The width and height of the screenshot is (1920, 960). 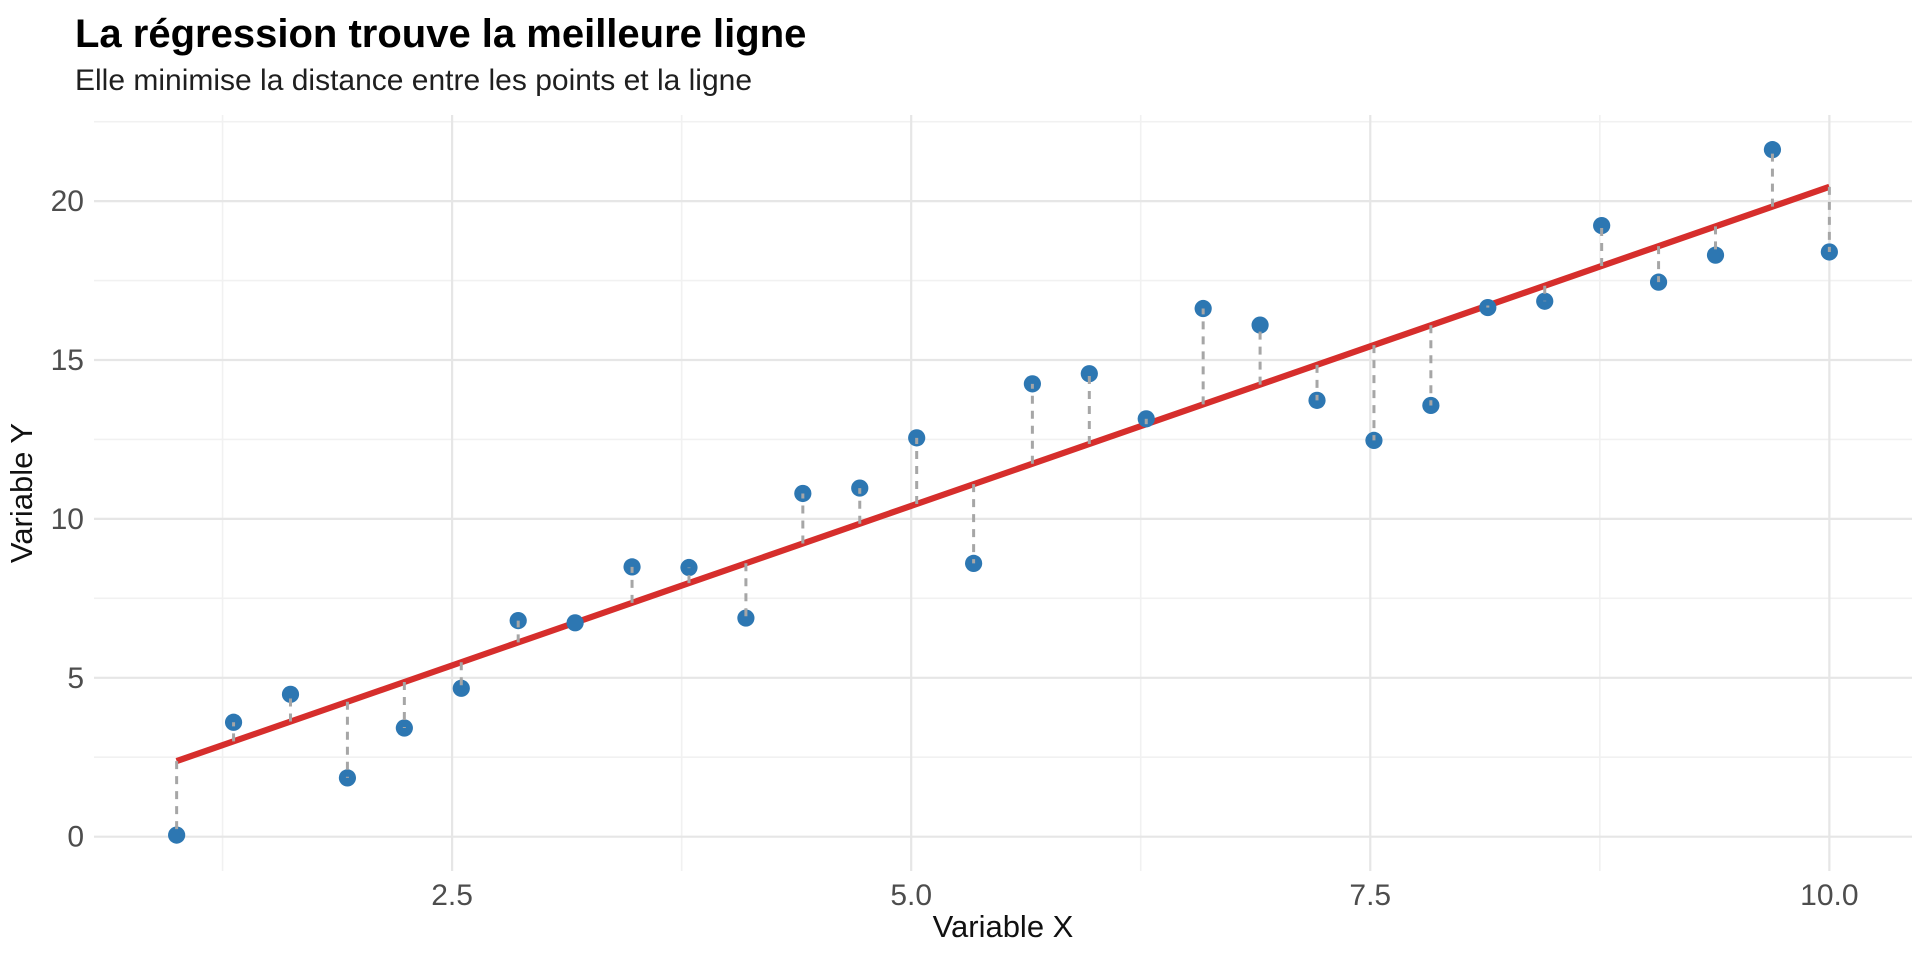 I want to click on y-axis-tick-label: 15, so click(x=67, y=360).